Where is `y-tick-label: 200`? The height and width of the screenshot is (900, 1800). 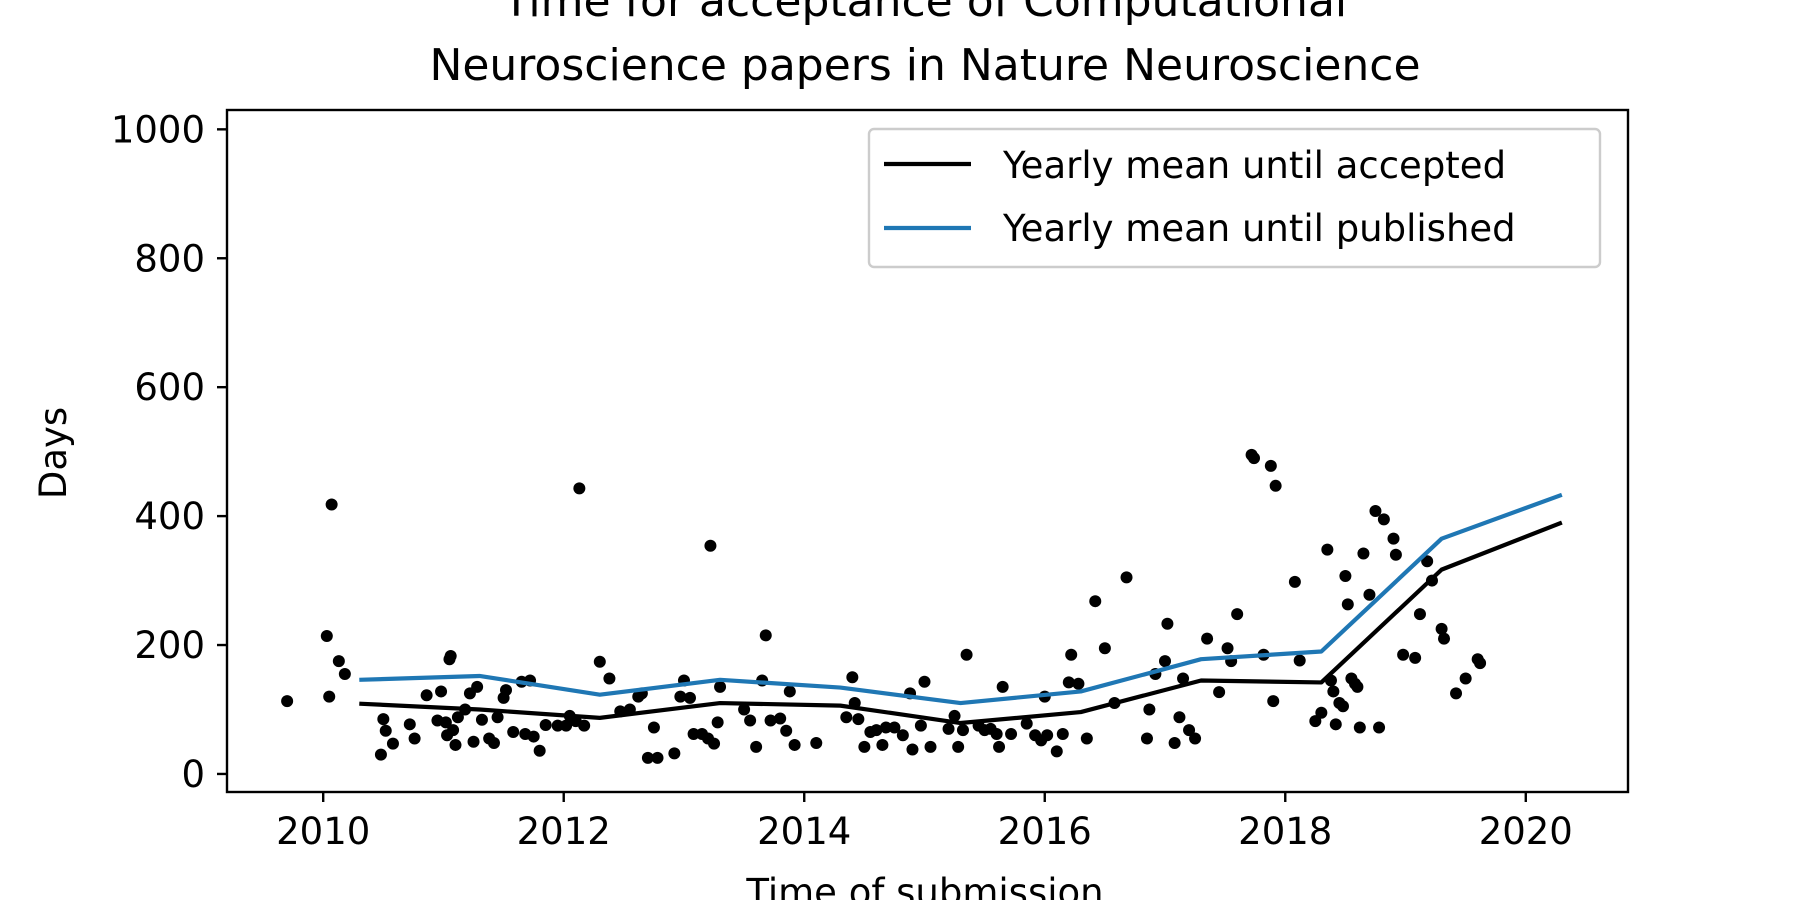 y-tick-label: 200 is located at coordinates (169, 645).